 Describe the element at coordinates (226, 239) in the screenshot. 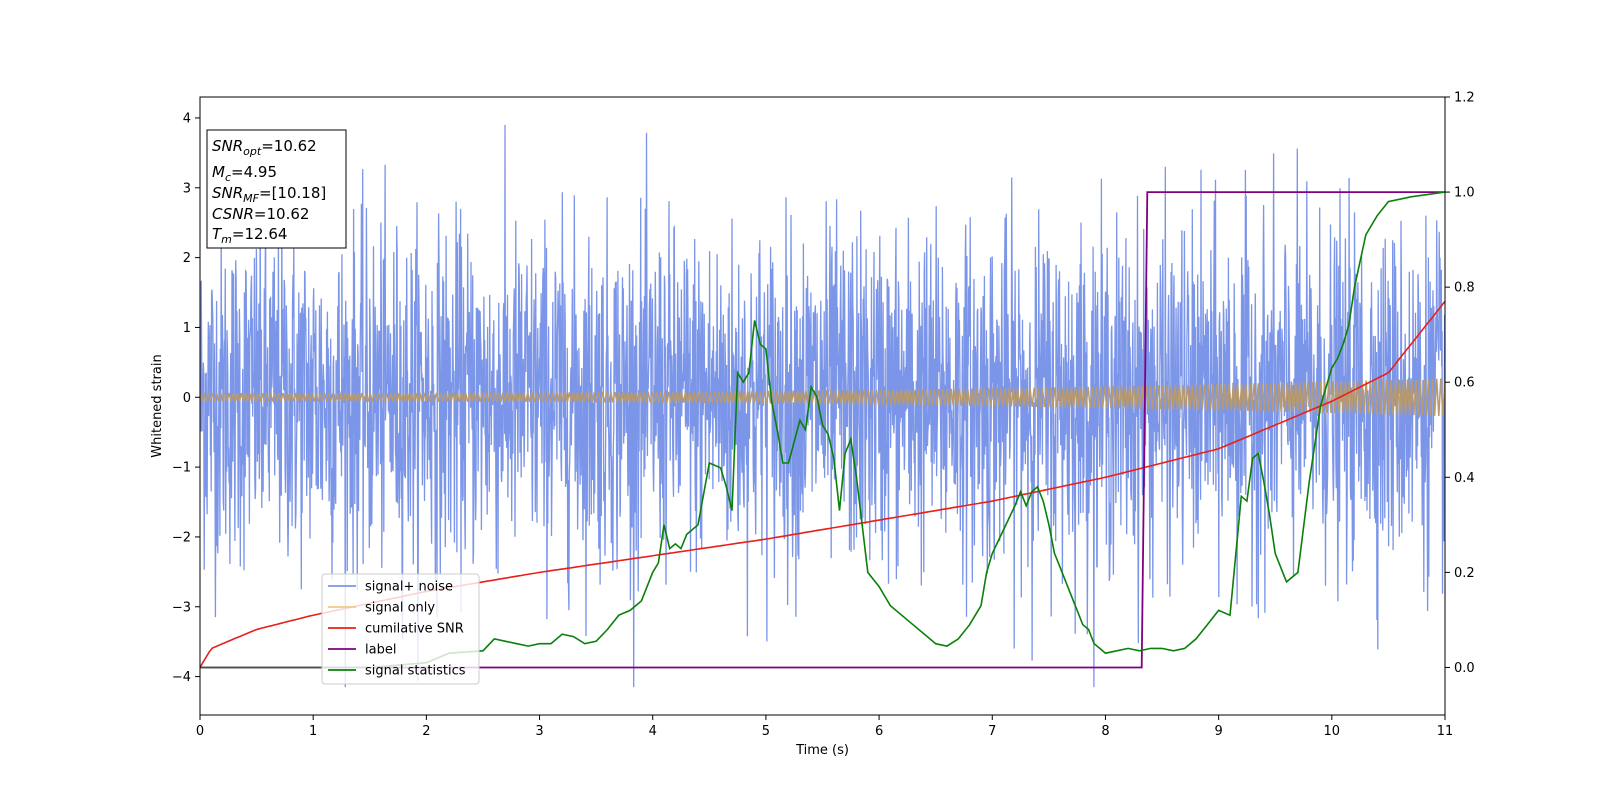

I see `info-line-subscript: m` at that location.